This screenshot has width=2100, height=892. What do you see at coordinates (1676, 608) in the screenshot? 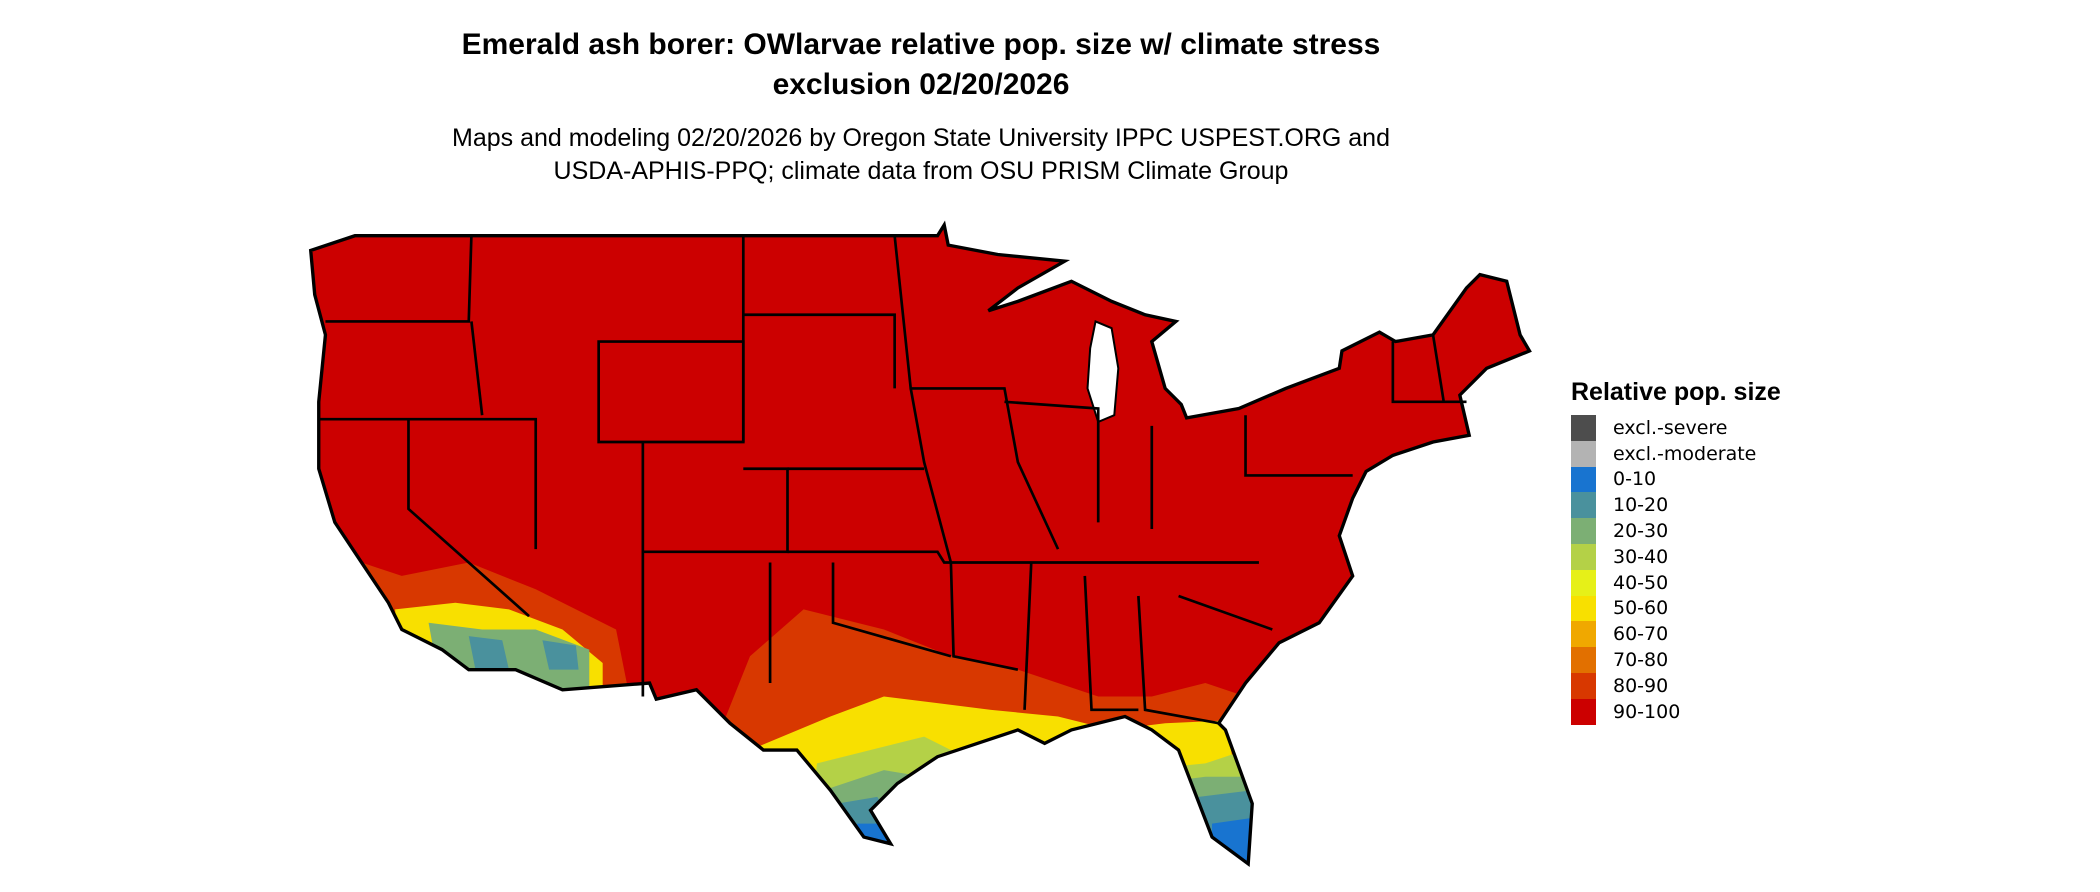
I see `legend-item: 50-60` at bounding box center [1676, 608].